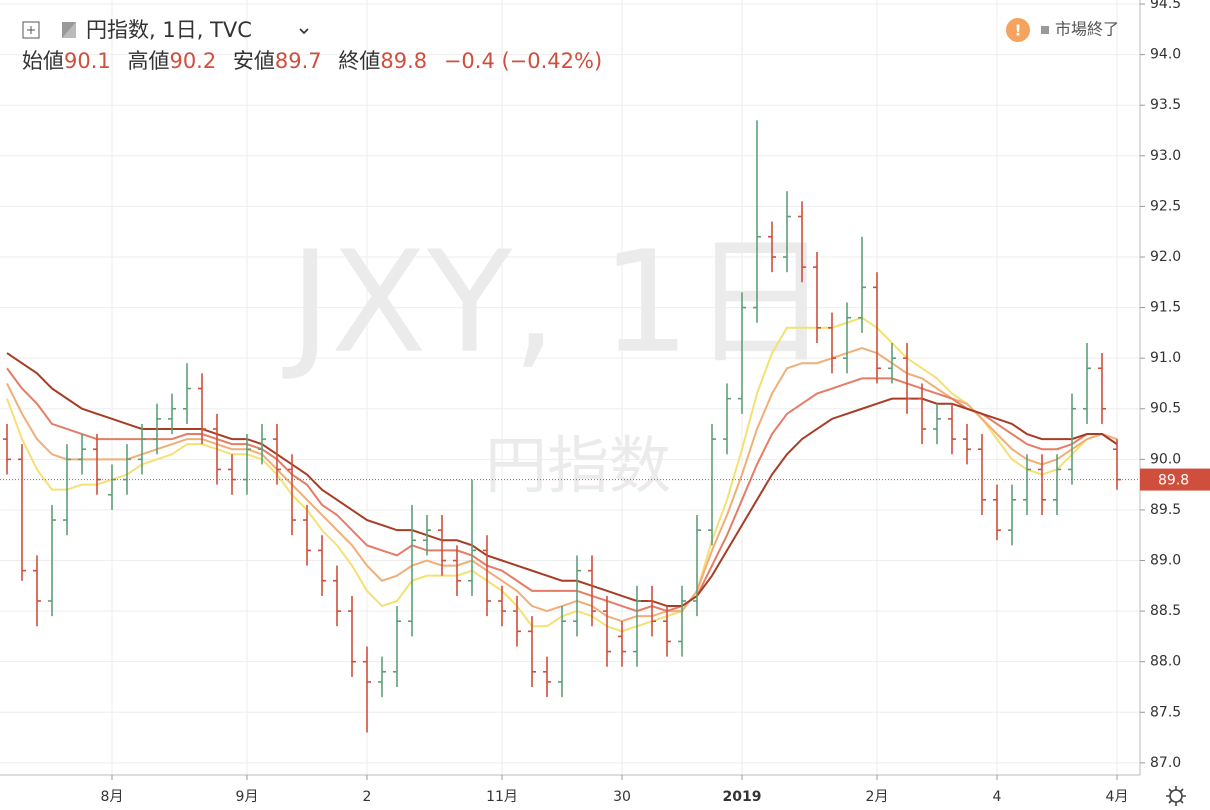 This screenshot has height=810, width=1210. I want to click on status-icon-text: !, so click(1018, 31).